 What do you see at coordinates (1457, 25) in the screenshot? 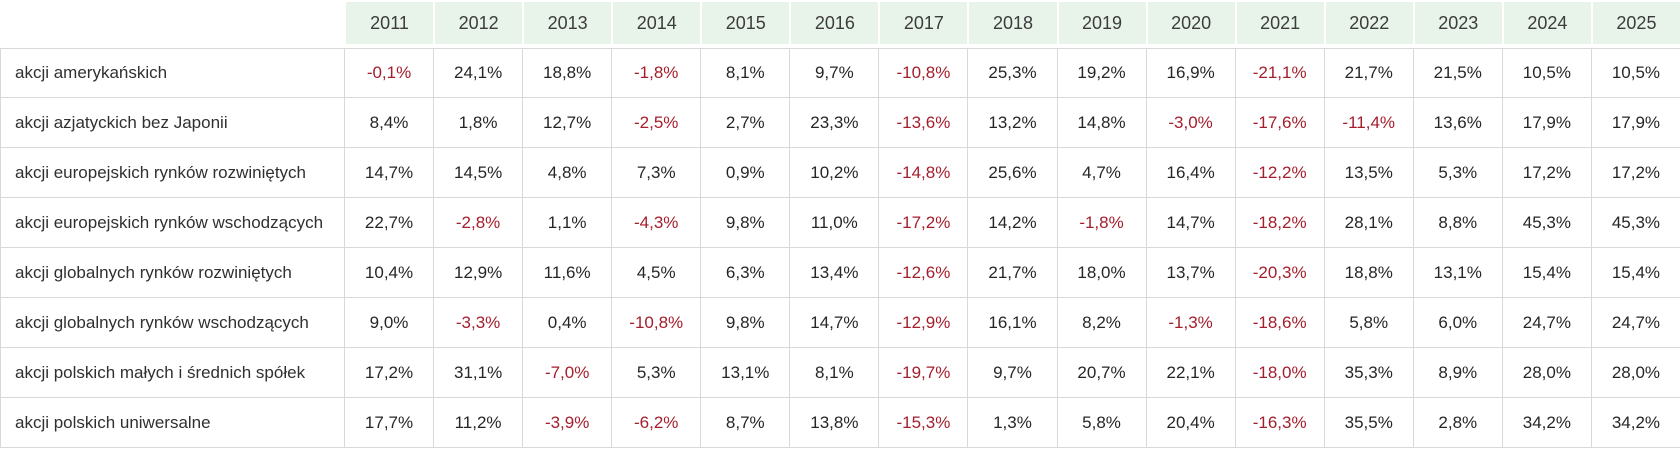
I see `year-header-2023: 2023` at bounding box center [1457, 25].